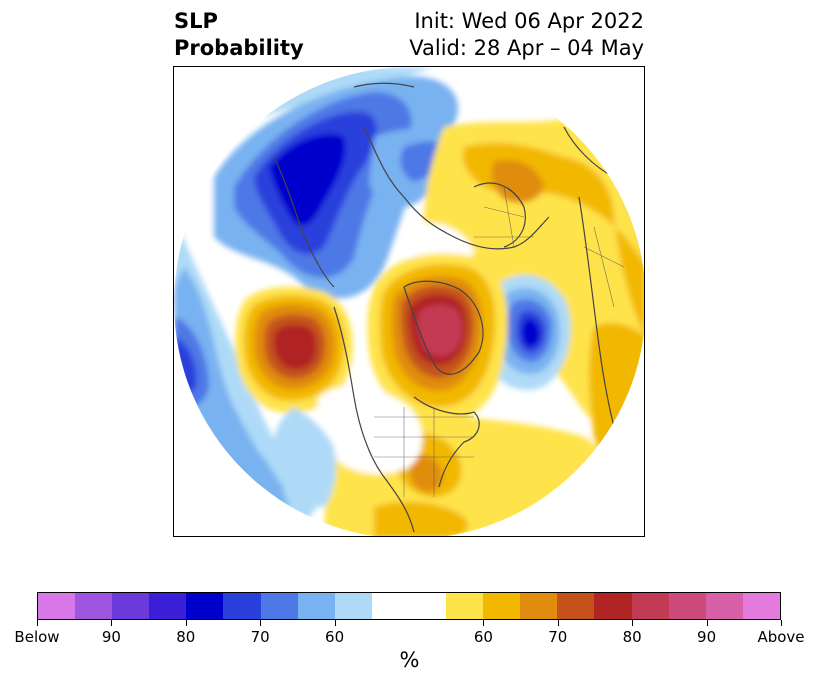  Describe the element at coordinates (239, 35) in the screenshot. I see `title-left: SLP Probability` at that location.